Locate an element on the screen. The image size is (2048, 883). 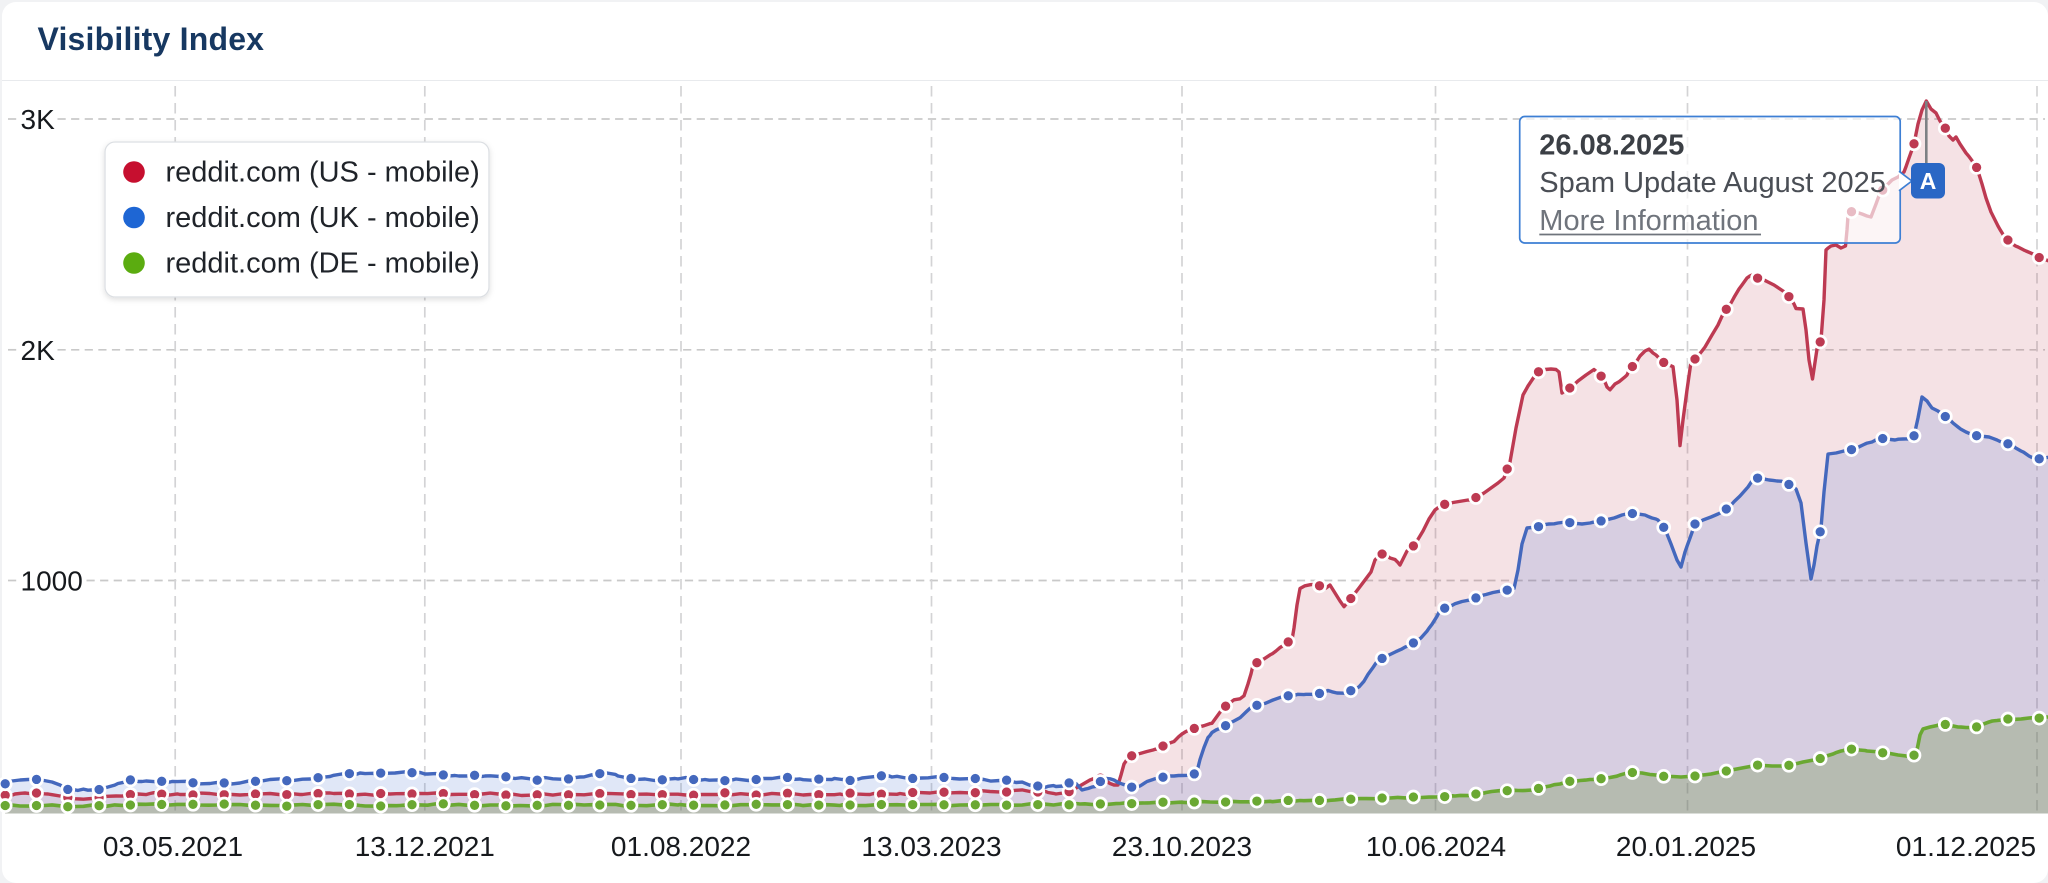
svg-text: 13.12.2021 is located at coordinates (425, 846).